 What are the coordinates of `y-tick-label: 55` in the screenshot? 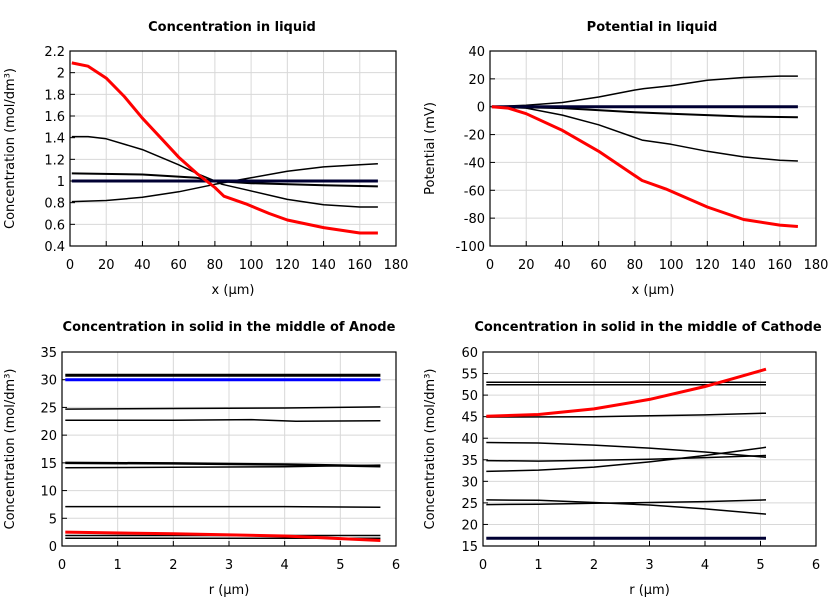 It's located at (469, 375).